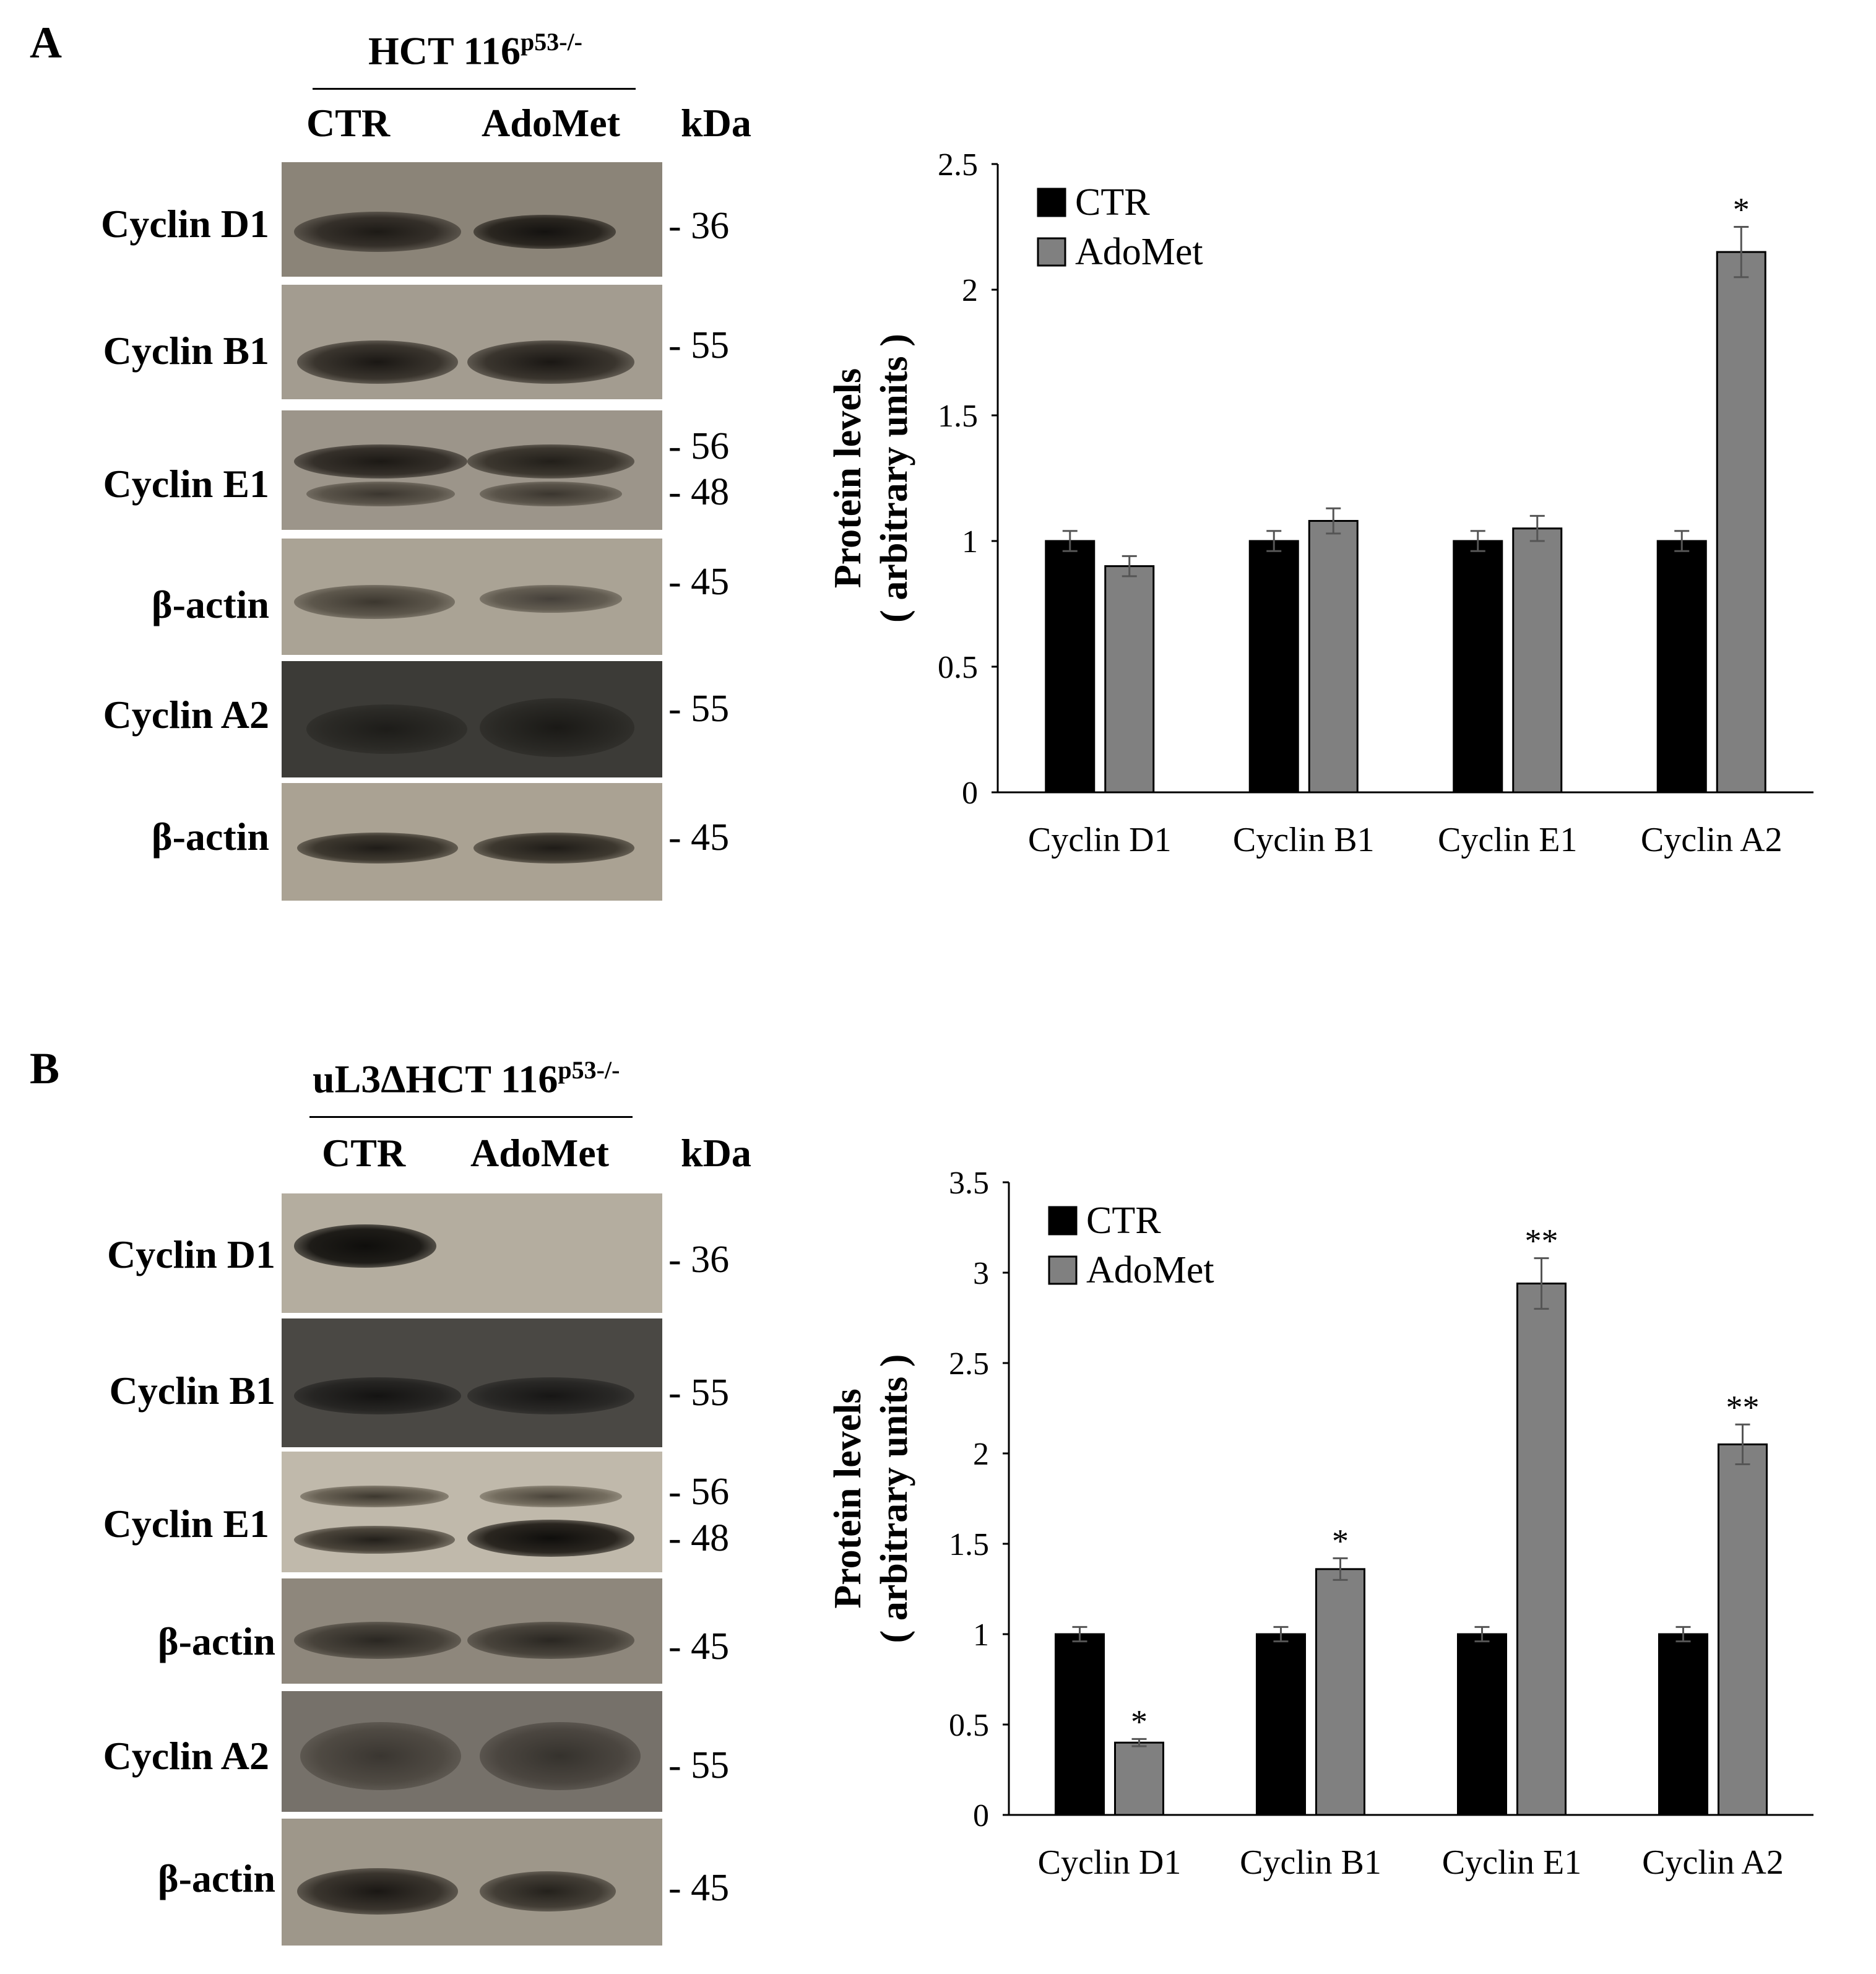 The image size is (1876, 1974). I want to click on cell-line-rule, so click(471, 1117).